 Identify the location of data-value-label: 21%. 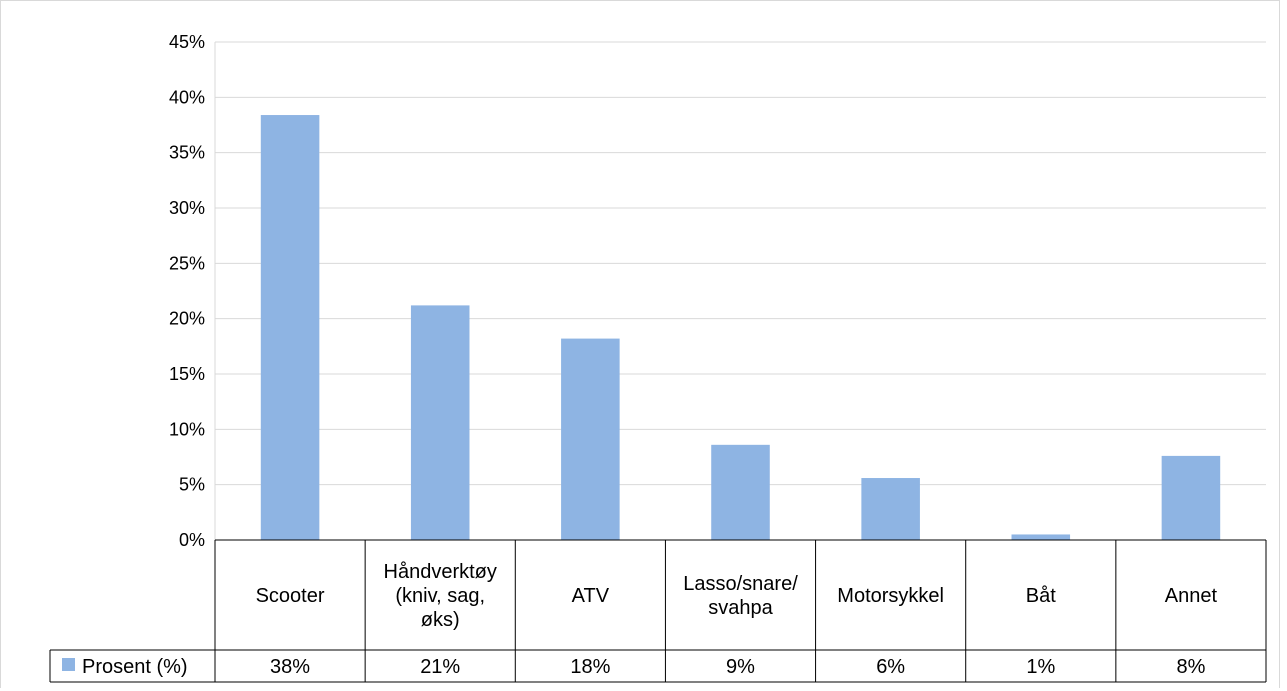
(440, 667).